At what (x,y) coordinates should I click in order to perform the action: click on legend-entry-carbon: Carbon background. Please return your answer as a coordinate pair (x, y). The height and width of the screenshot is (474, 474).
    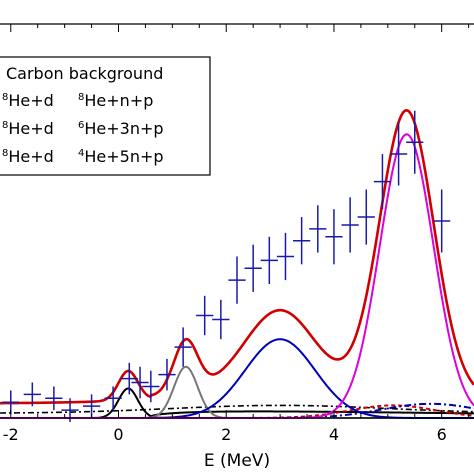
    Looking at the image, I should click on (84, 73).